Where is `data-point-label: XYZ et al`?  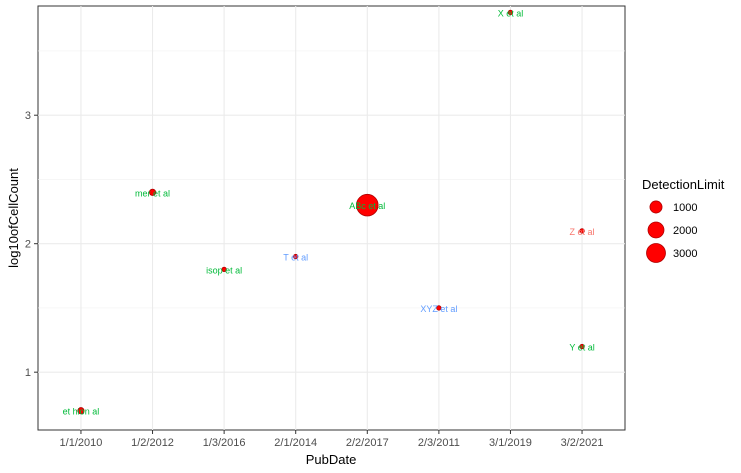 data-point-label: XYZ et al is located at coordinates (438, 309).